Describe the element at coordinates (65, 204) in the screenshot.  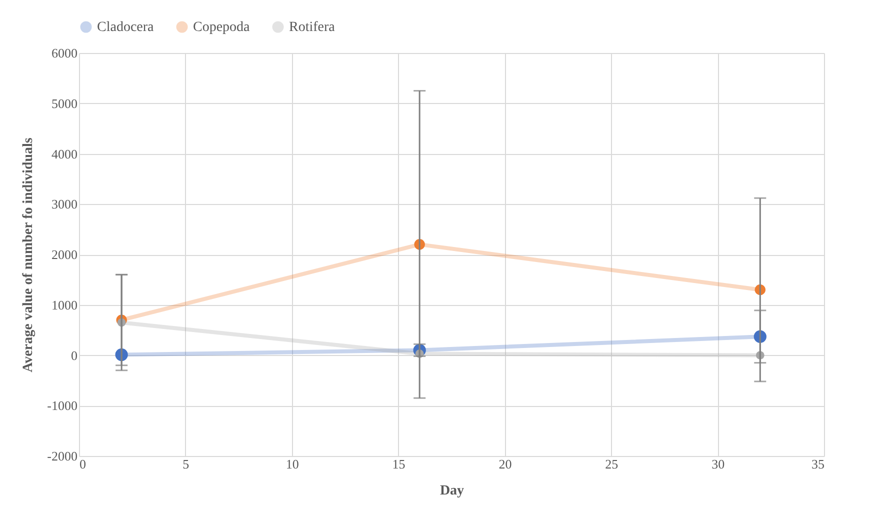
I see `y-tick-label: 3000` at that location.